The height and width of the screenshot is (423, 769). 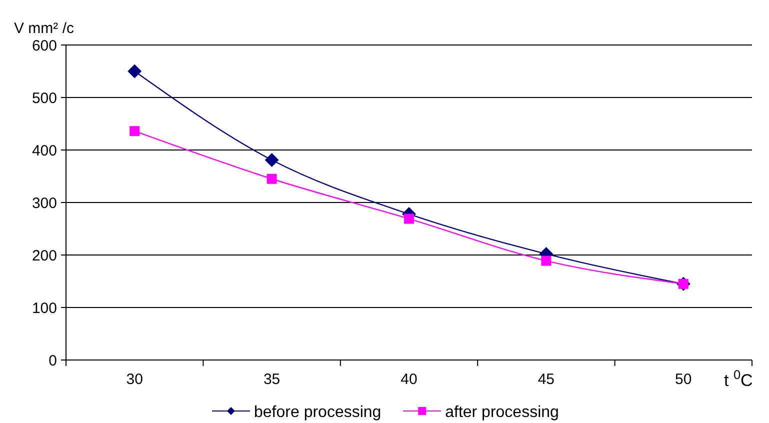 What do you see at coordinates (271, 379) in the screenshot?
I see `x-tick-label: 35` at bounding box center [271, 379].